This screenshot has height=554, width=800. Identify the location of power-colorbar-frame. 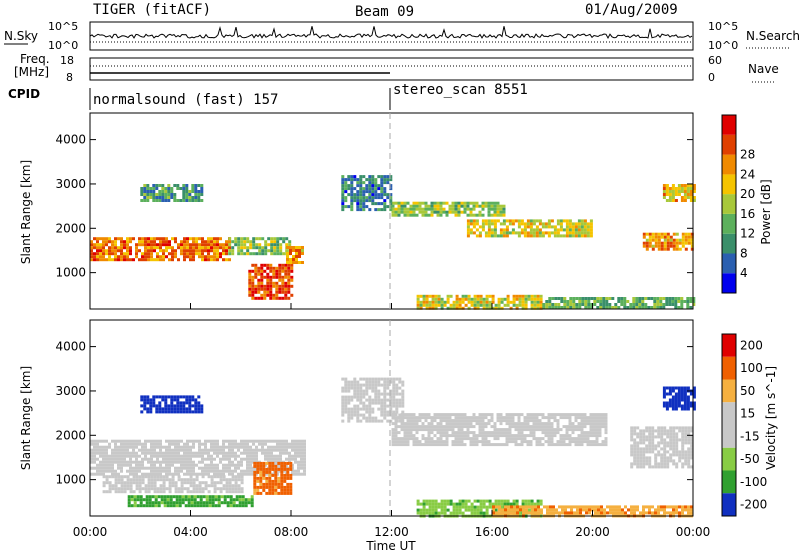
(729, 204).